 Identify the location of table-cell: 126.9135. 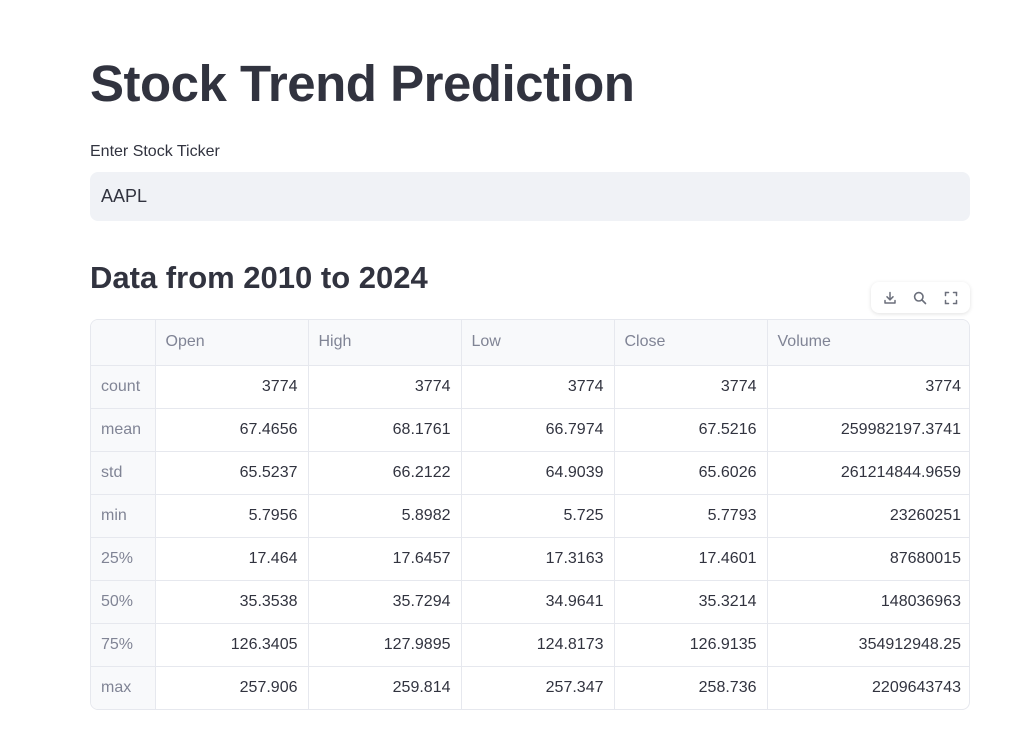
(691, 645).